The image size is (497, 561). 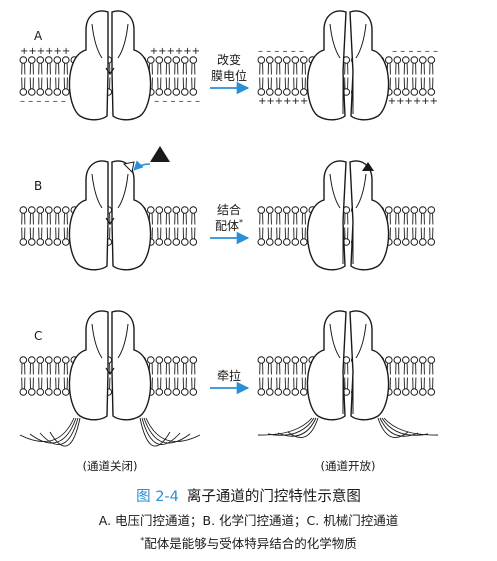 What do you see at coordinates (110, 71) in the screenshot?
I see `channel-gate-closed` at bounding box center [110, 71].